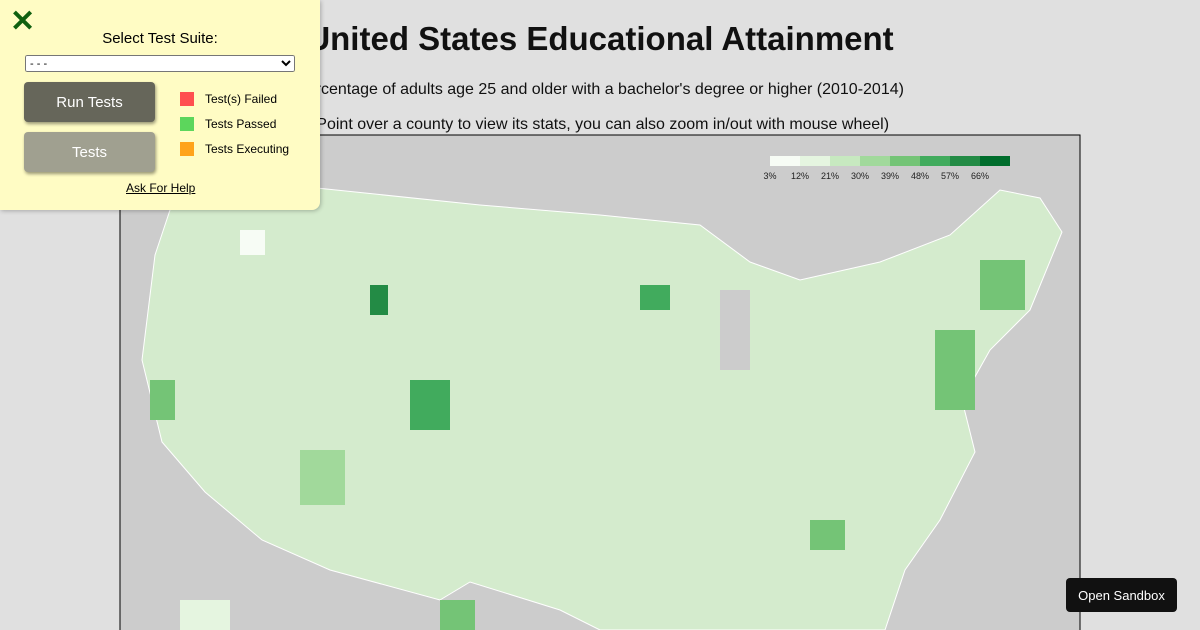 This screenshot has height=630, width=1200. I want to click on tests-button: Tests, so click(89, 152).